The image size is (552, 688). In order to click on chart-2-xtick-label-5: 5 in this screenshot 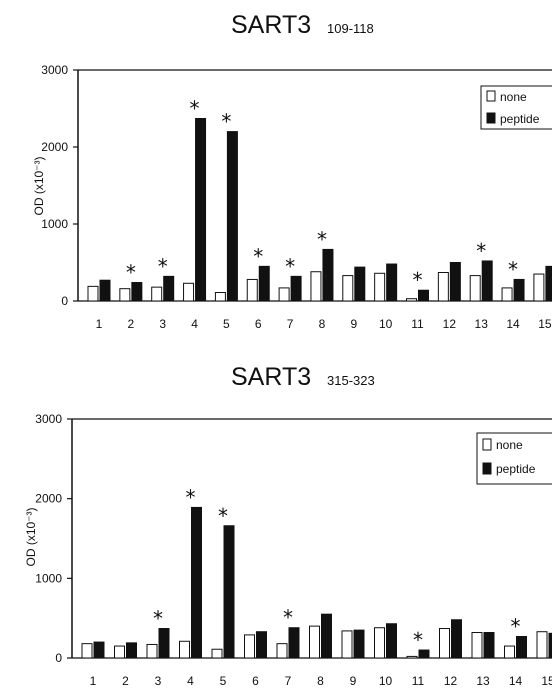, I will do `click(223, 681)`.